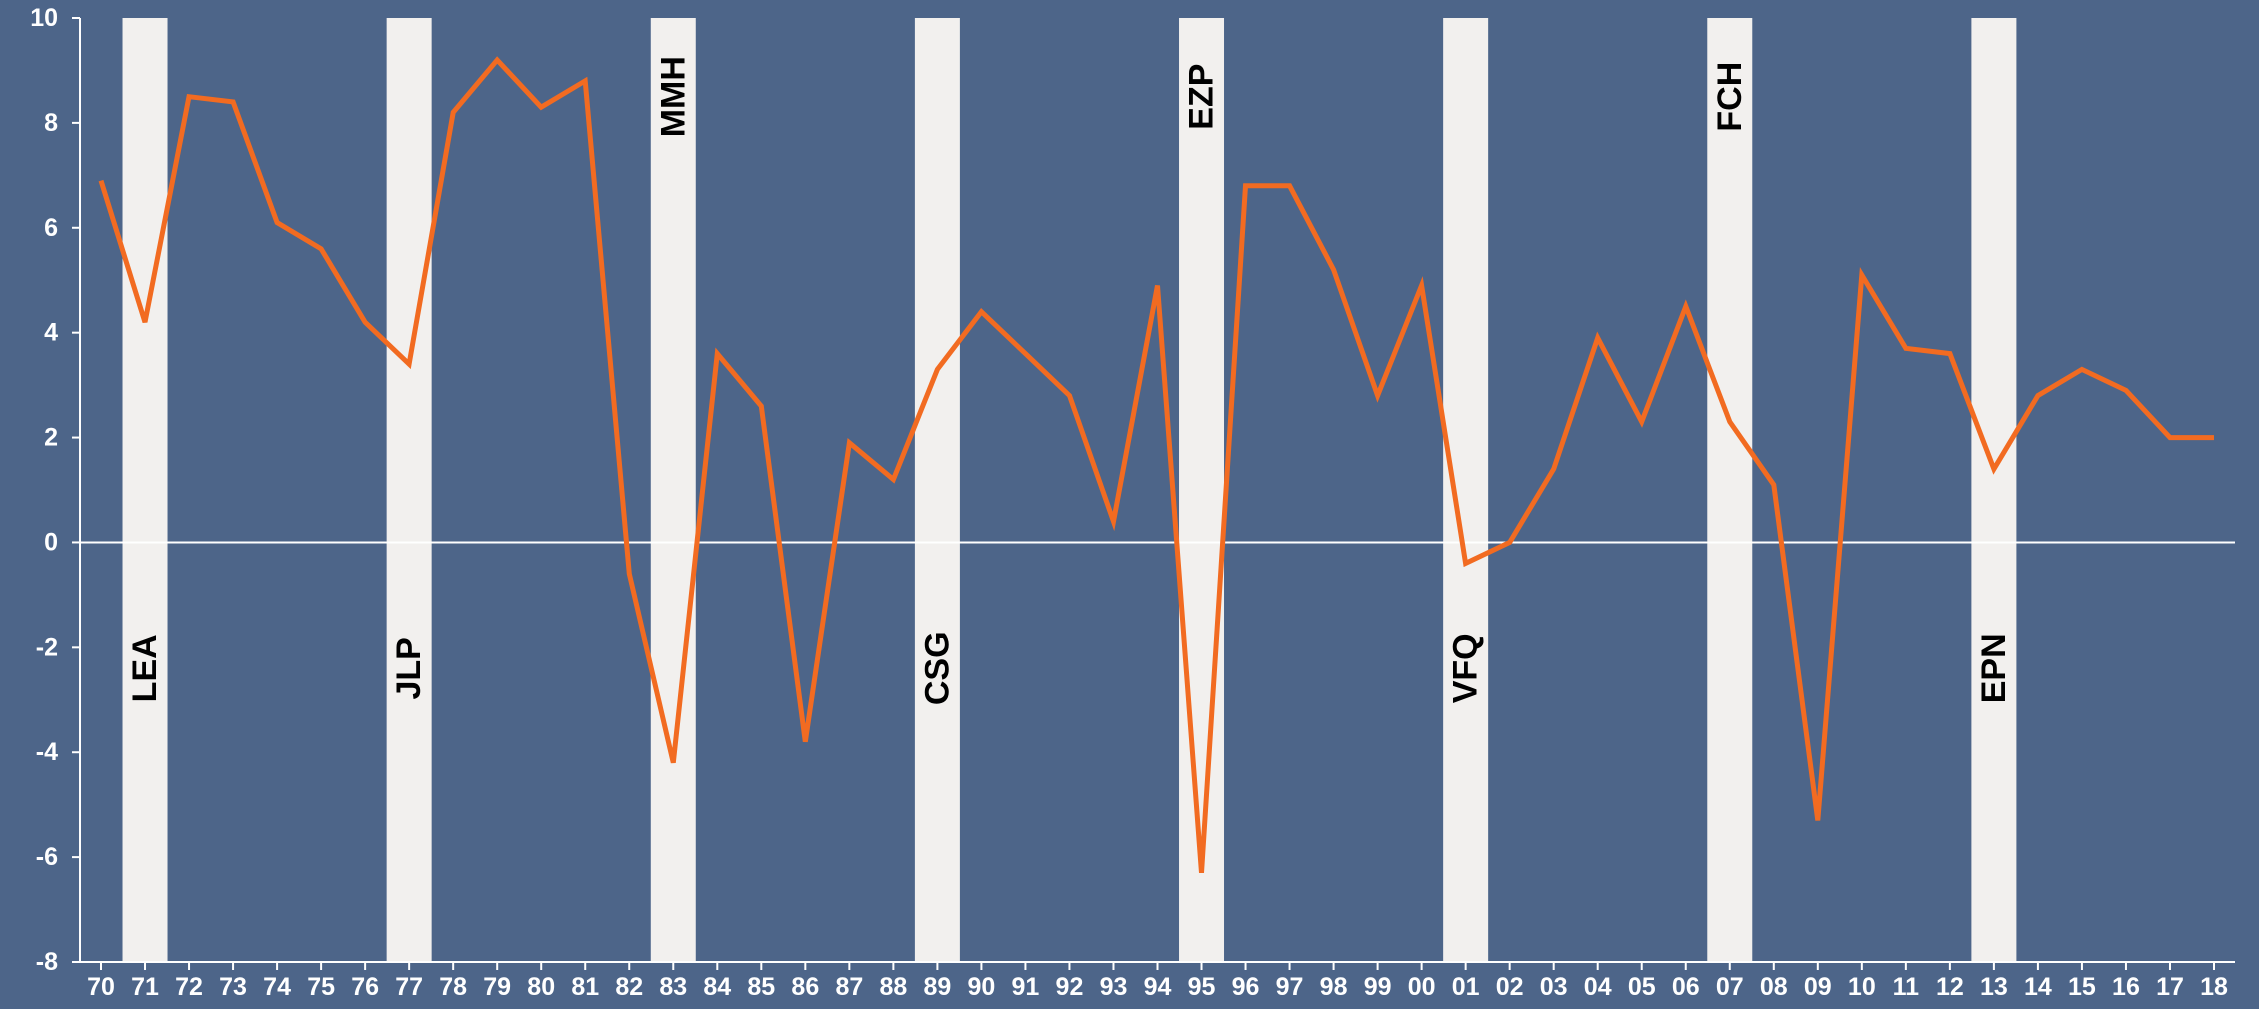  What do you see at coordinates (1202, 987) in the screenshot?
I see `x-tick-label: 95` at bounding box center [1202, 987].